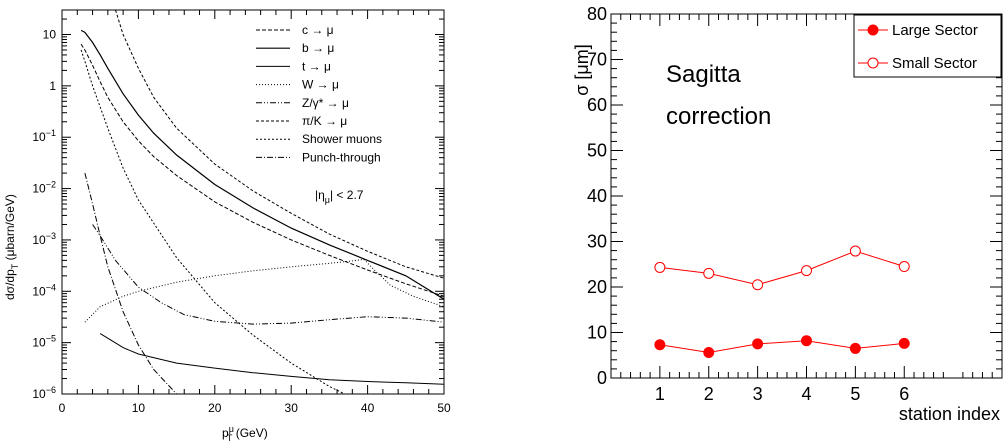 The image size is (1006, 443). What do you see at coordinates (602, 378) in the screenshot?
I see `y-tick-label: 0` at bounding box center [602, 378].